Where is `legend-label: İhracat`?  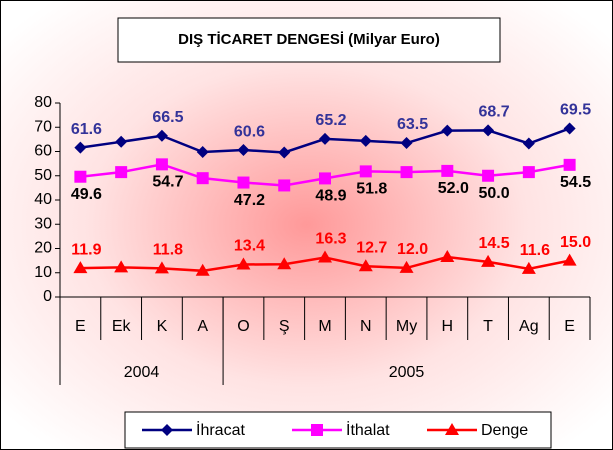 legend-label: İhracat is located at coordinates (220, 429).